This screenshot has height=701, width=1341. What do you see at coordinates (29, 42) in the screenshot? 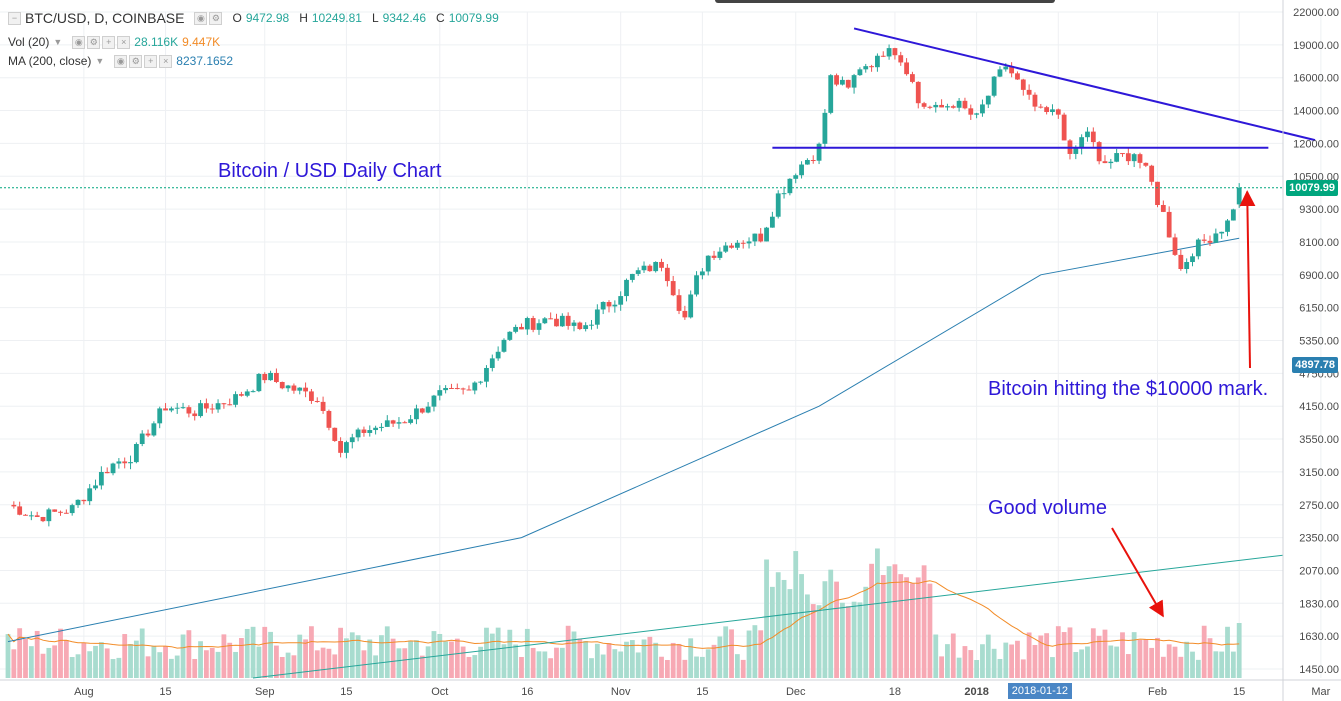
I see `volume-title: Vol (20)` at bounding box center [29, 42].